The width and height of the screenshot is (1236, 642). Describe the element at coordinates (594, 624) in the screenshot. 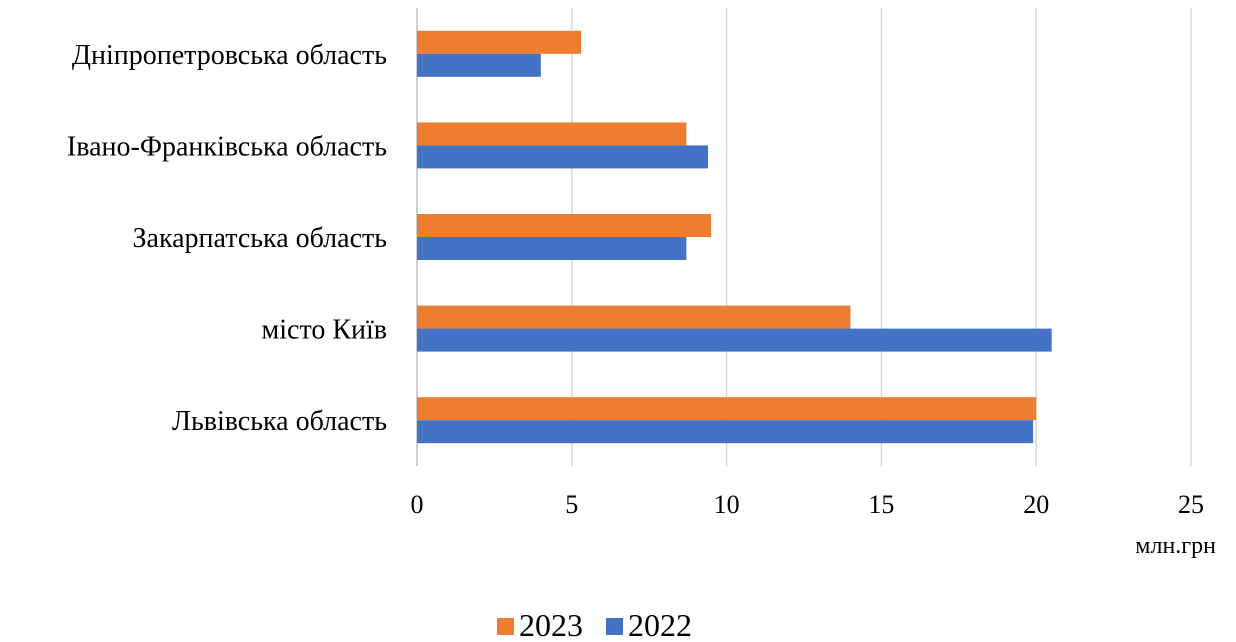

I see `legend: 2023 2022` at that location.